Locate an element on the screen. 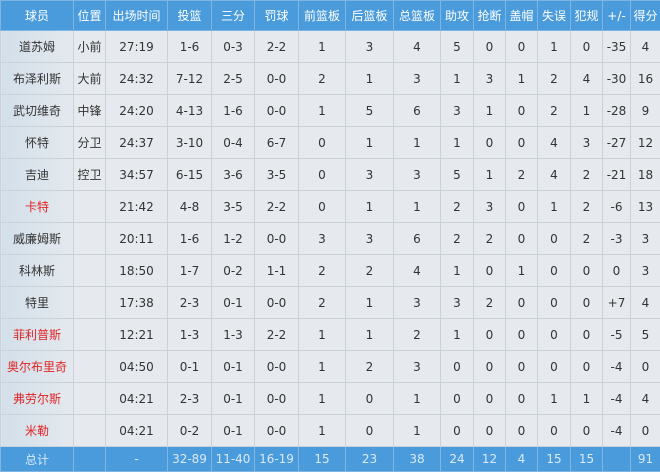  stat-cell is located at coordinates (89, 430).